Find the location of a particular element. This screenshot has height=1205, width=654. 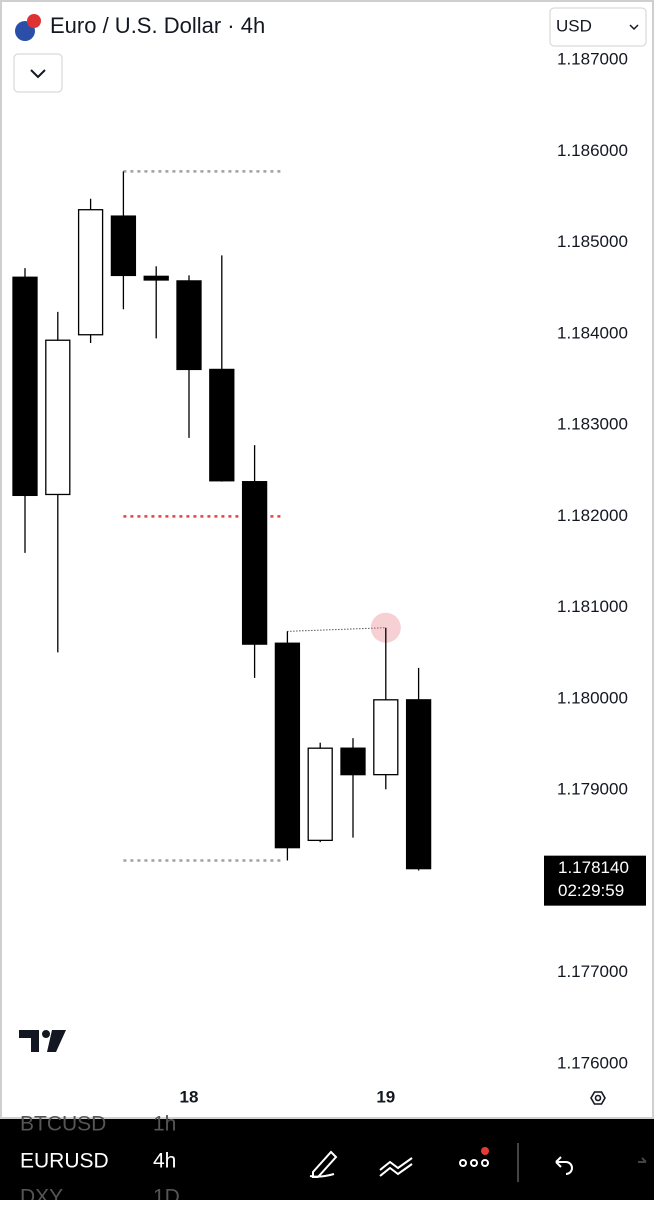

settings-icon is located at coordinates (598, 1098).